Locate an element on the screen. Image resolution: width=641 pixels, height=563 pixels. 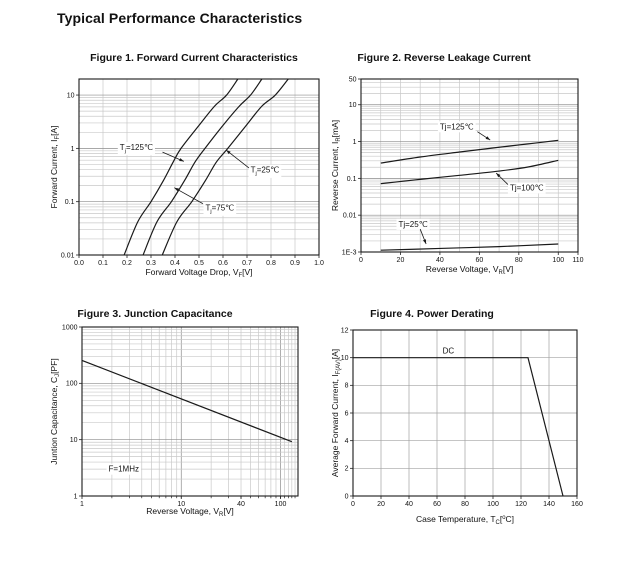
figure-4-title: Figure 4. Power Derating is located at coordinates (432, 314).